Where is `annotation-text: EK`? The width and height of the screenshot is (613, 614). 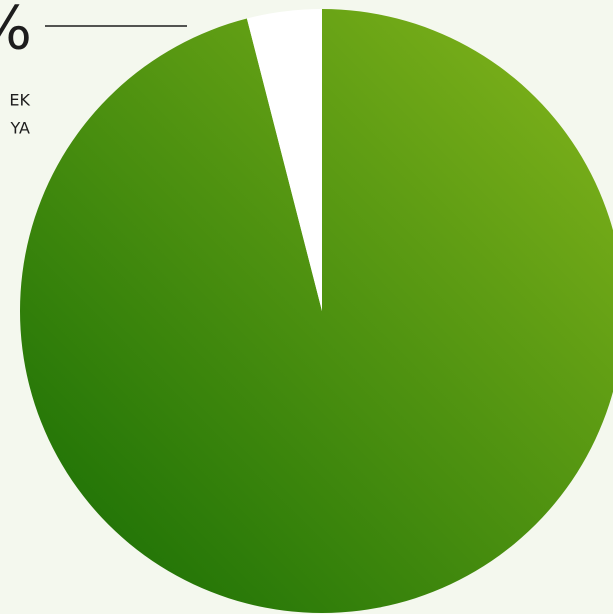
annotation-text: EK is located at coordinates (19, 100).